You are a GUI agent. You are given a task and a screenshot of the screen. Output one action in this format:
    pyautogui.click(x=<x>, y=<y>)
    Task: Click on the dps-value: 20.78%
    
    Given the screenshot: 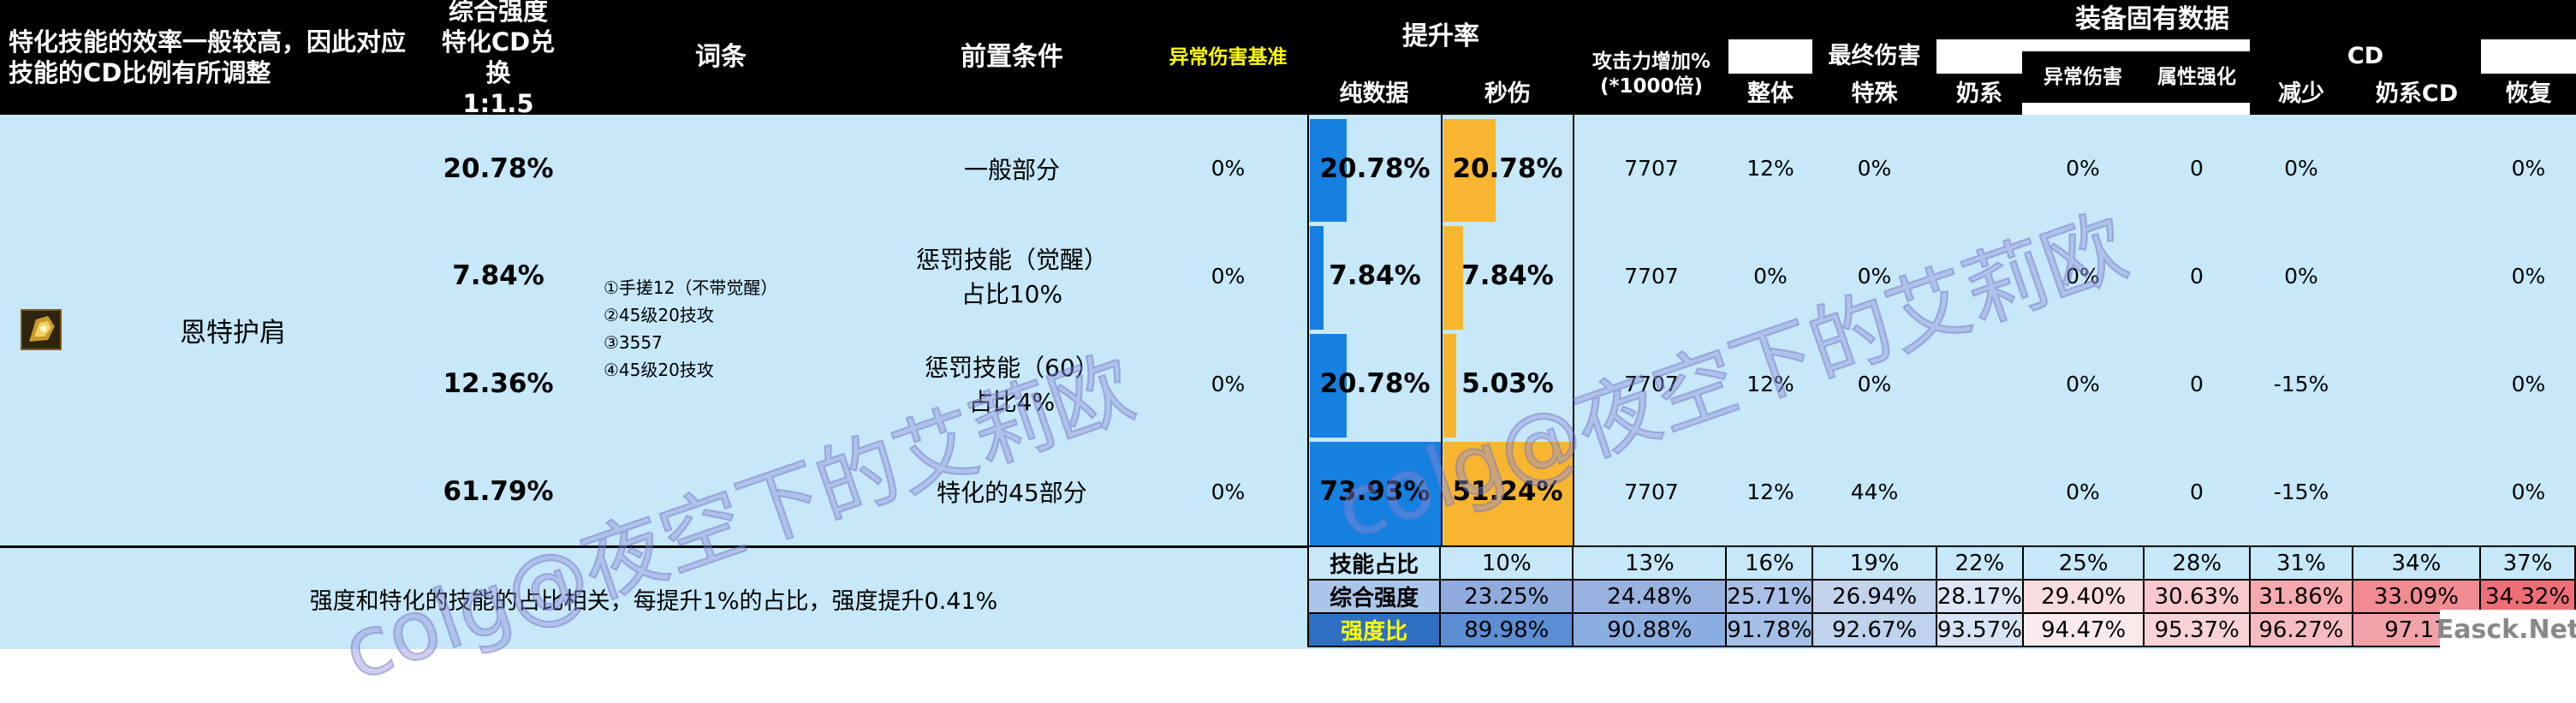 What is the action you would take?
    pyautogui.click(x=1507, y=168)
    